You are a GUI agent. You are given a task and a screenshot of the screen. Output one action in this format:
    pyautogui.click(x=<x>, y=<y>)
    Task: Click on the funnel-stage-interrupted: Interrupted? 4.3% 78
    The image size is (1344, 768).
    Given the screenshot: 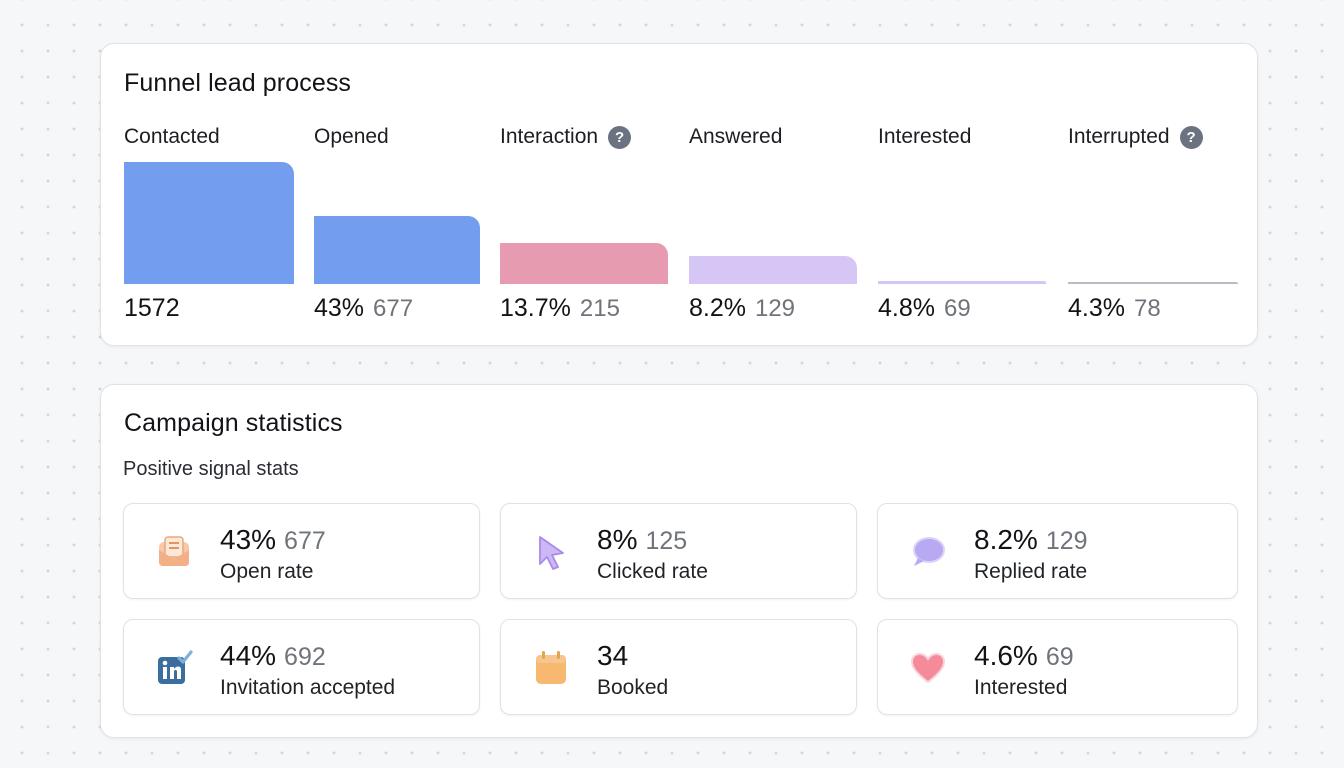 What is the action you would take?
    pyautogui.click(x=1153, y=227)
    